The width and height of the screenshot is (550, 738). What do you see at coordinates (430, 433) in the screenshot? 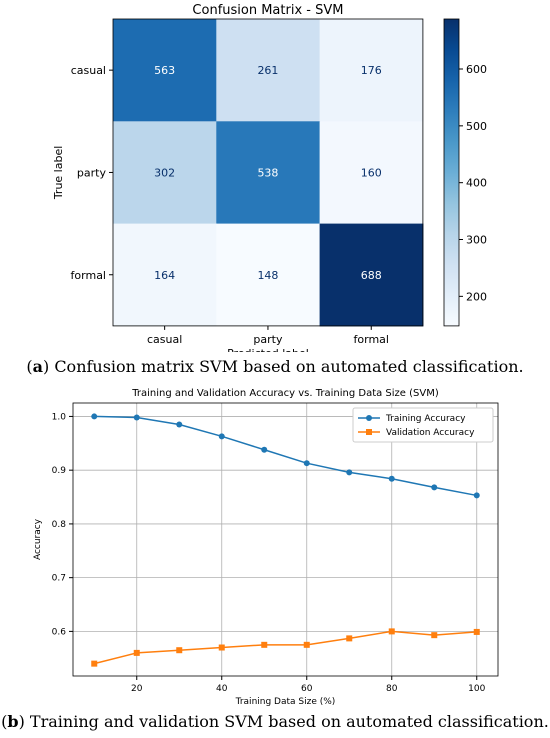
I see `legend-label: Validation Accuracy` at bounding box center [430, 433].